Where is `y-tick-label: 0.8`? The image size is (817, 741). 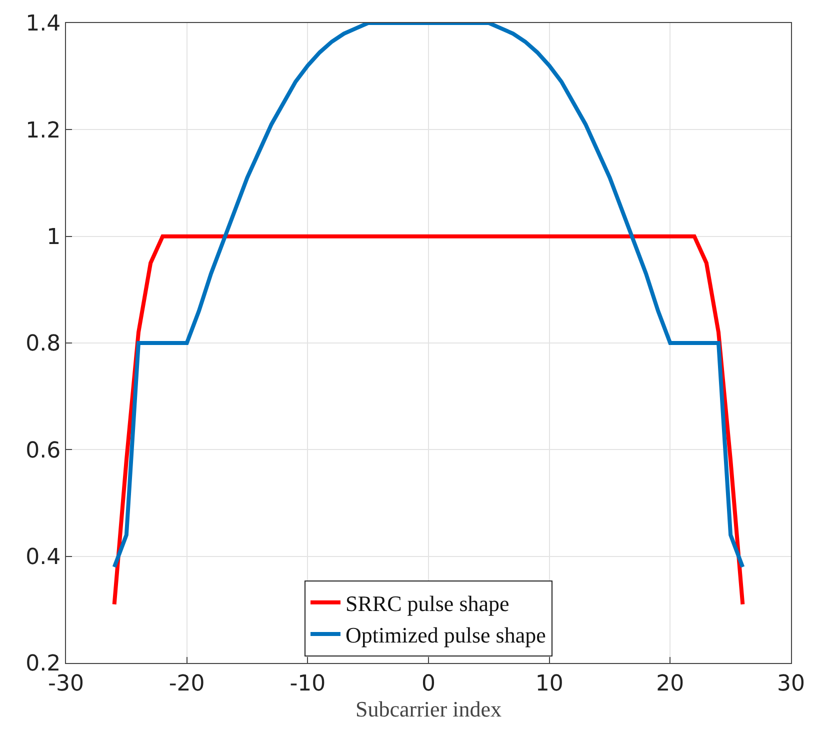 y-tick-label: 0.8 is located at coordinates (43, 344).